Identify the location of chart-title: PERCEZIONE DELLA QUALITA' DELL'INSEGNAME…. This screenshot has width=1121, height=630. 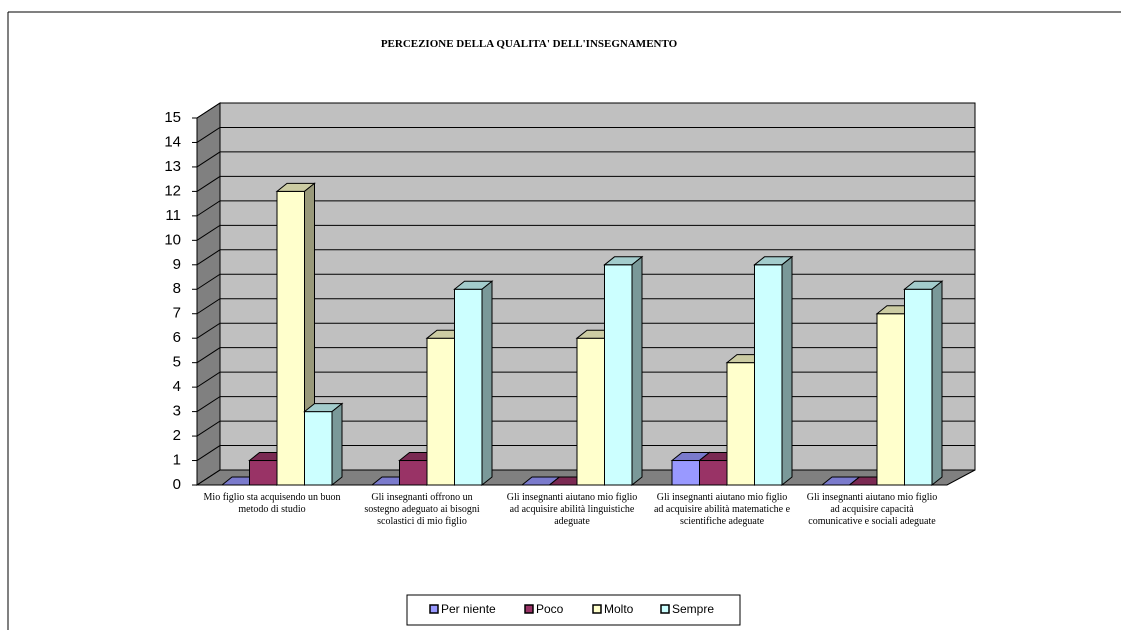
(529, 44).